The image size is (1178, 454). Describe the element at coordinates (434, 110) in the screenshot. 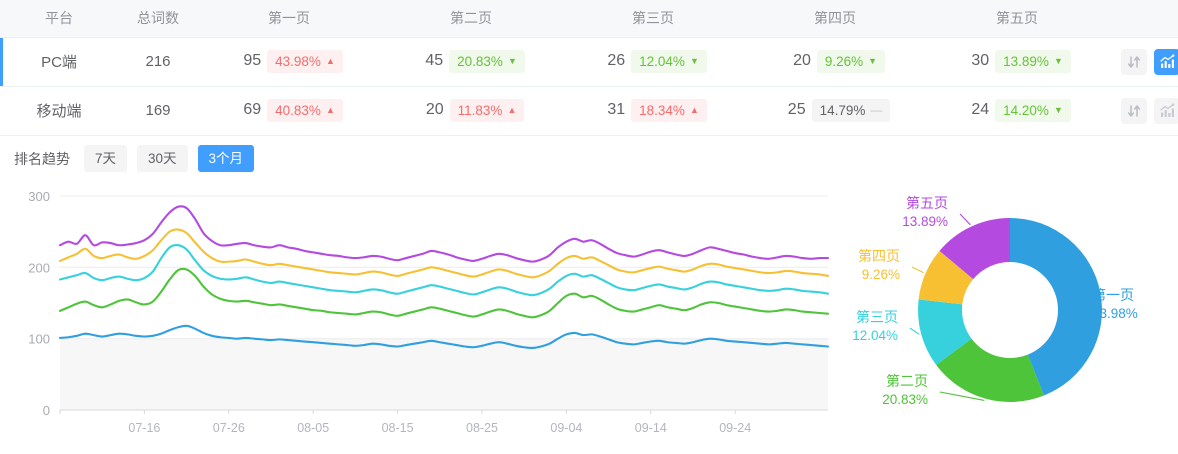

I see `page-2-count: 20` at that location.